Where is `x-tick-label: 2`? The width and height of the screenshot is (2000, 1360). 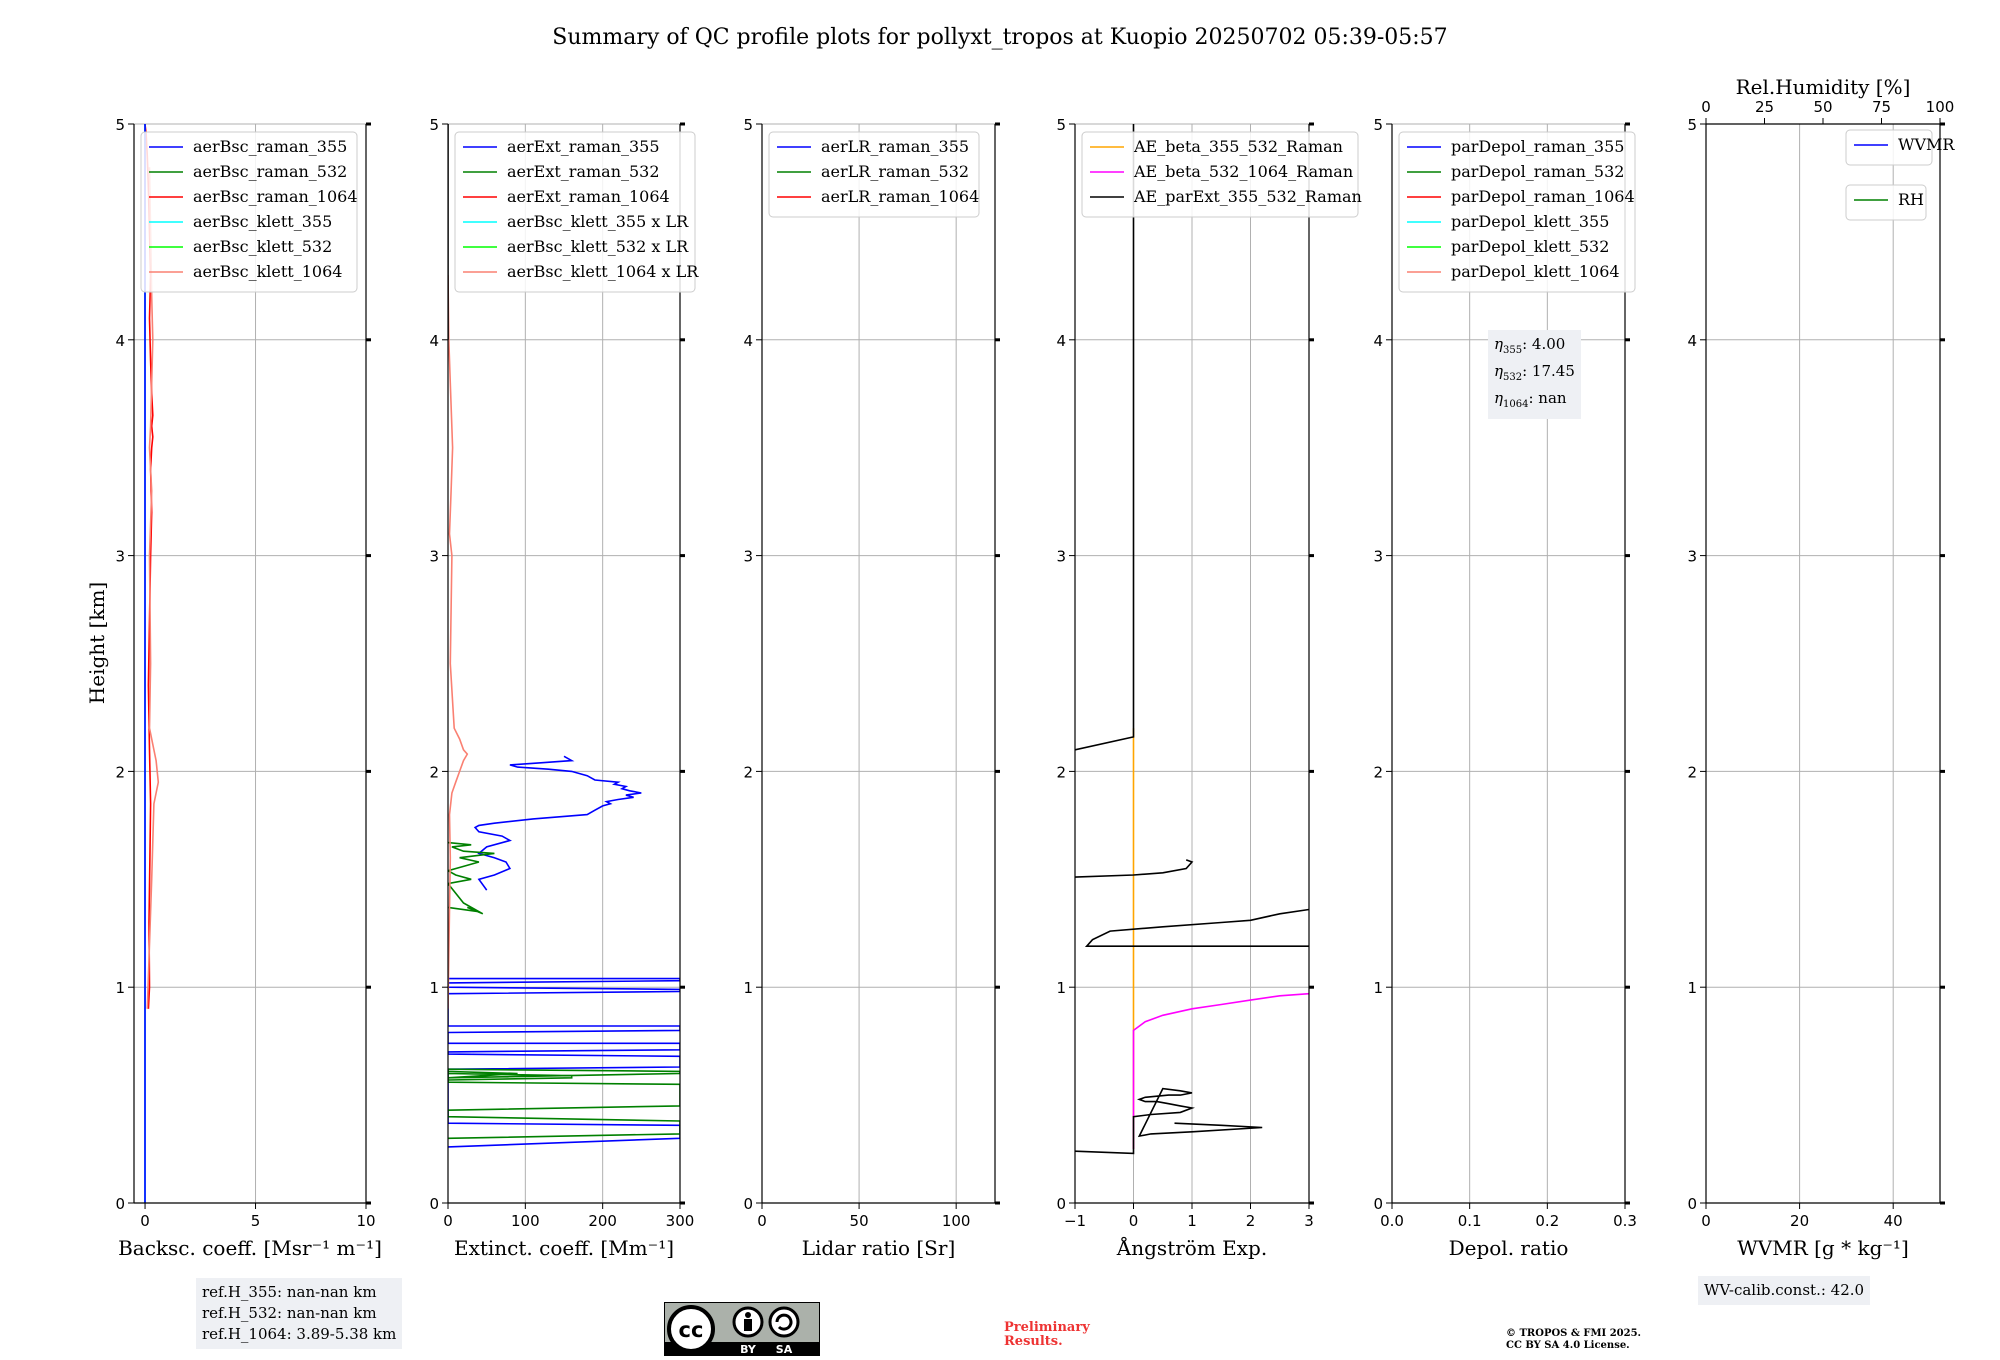
x-tick-label: 2 is located at coordinates (1251, 1221).